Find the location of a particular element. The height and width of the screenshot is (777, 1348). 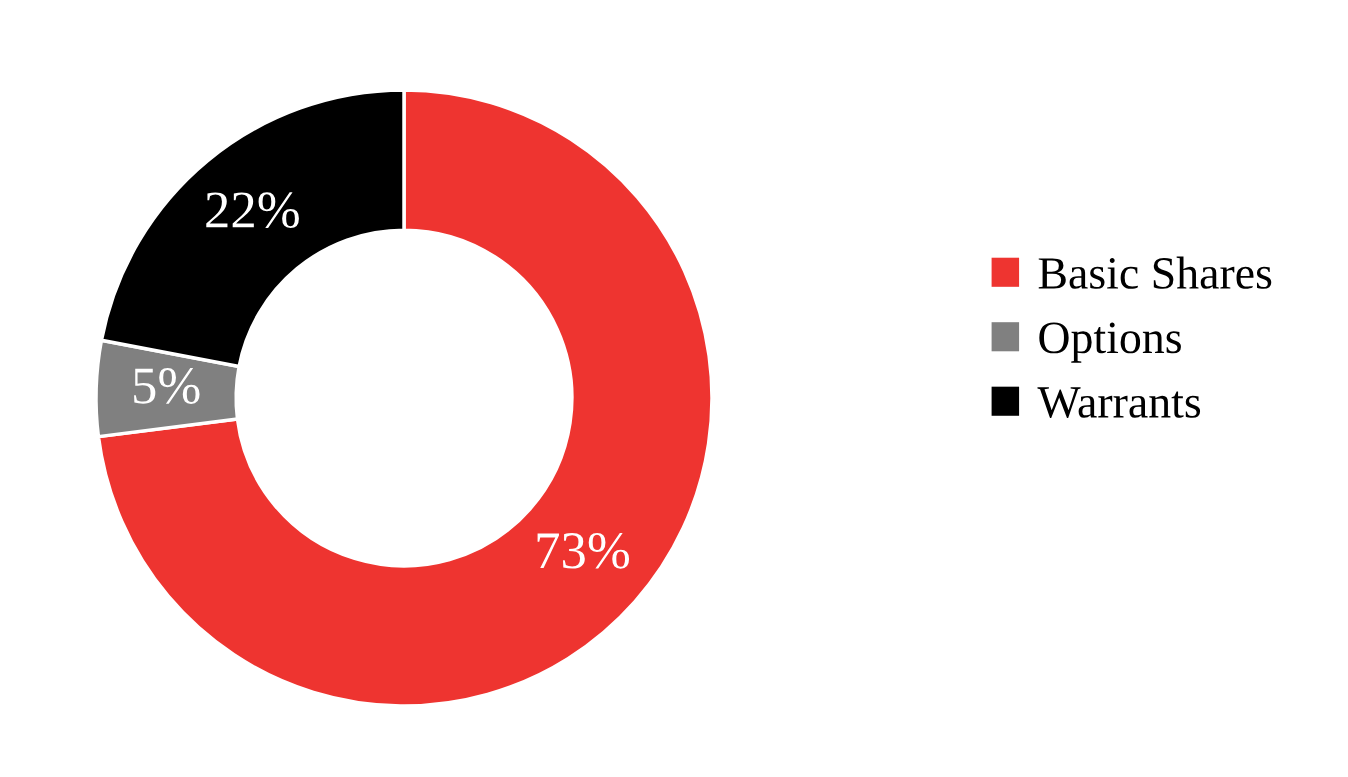

legend-label: Options is located at coordinates (1110, 342).